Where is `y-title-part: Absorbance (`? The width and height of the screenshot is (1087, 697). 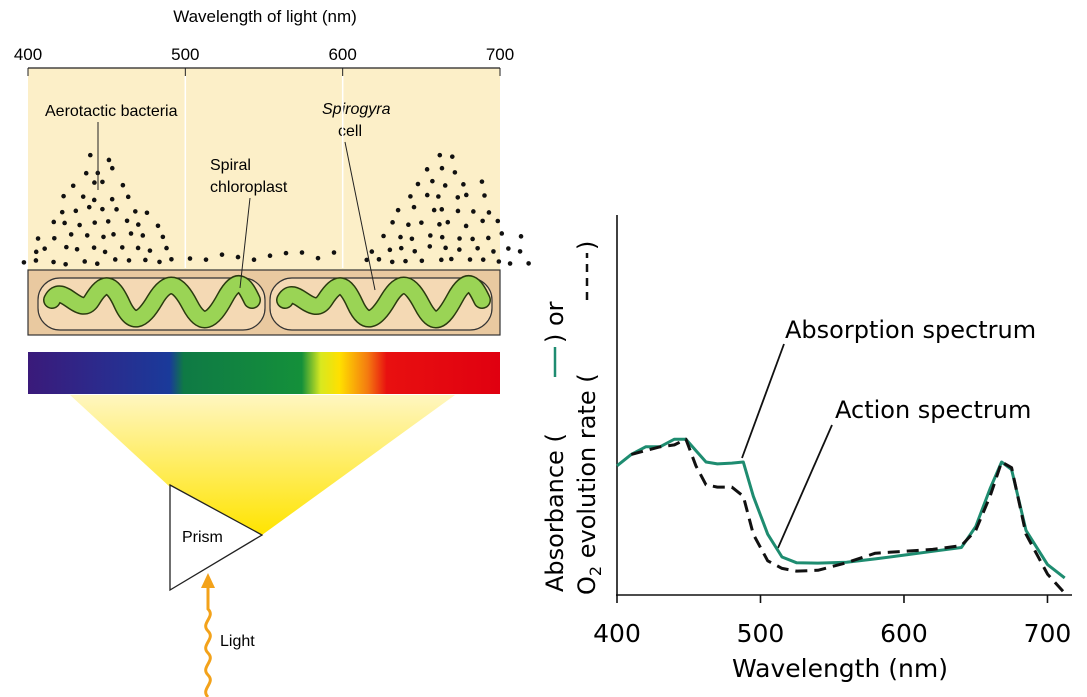
y-title-part: Absorbance ( is located at coordinates (555, 512).